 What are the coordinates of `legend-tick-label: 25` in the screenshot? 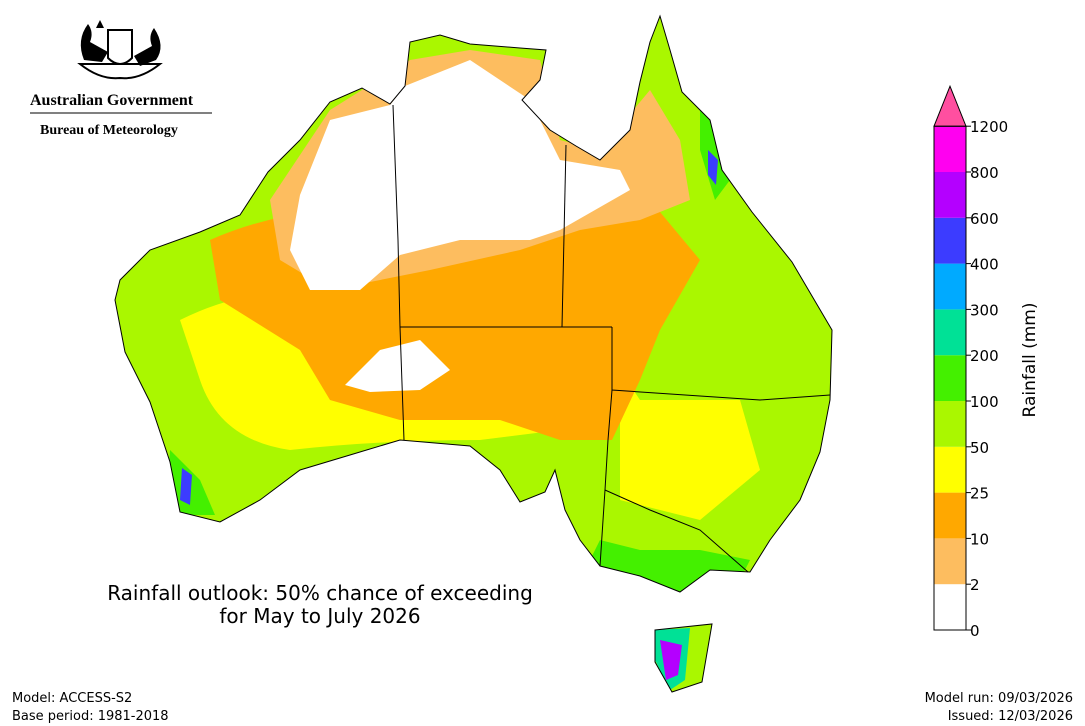 It's located at (979, 494).